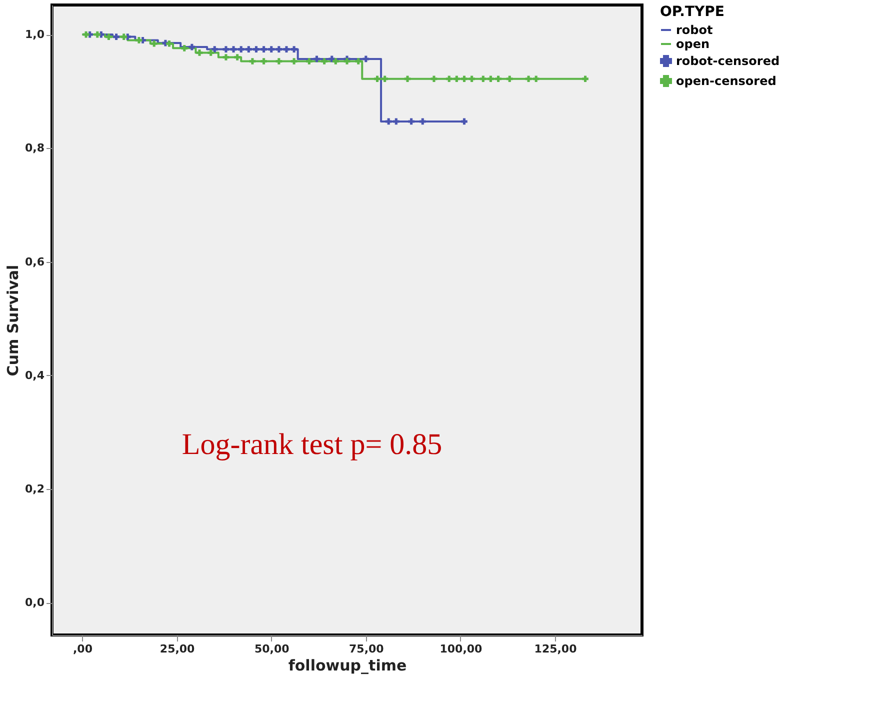 Image resolution: width=872 pixels, height=718 pixels. What do you see at coordinates (34, 489) in the screenshot?
I see `y-tick-label: 0,2` at bounding box center [34, 489].